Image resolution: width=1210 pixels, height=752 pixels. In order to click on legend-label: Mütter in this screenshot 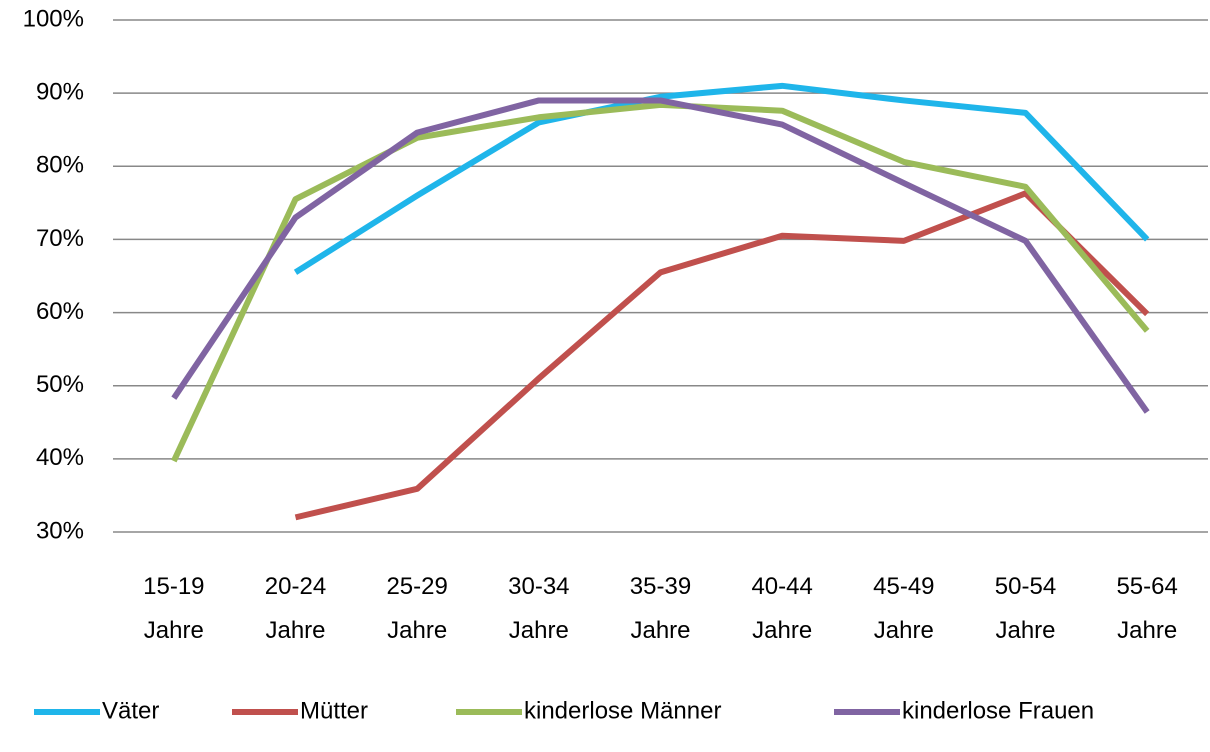, I will do `click(334, 710)`.